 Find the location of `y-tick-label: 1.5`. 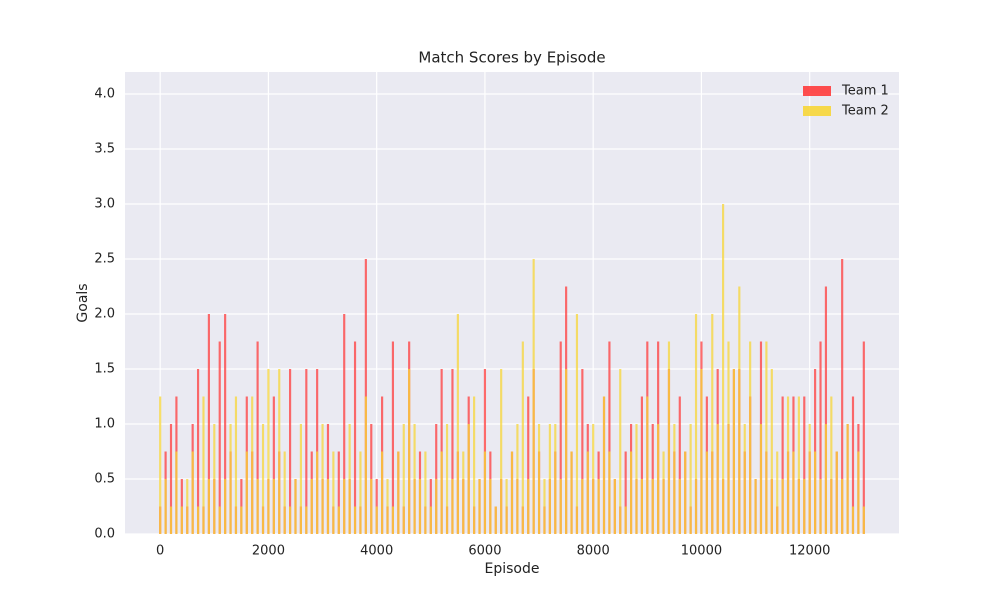

y-tick-label: 1.5 is located at coordinates (104, 369).